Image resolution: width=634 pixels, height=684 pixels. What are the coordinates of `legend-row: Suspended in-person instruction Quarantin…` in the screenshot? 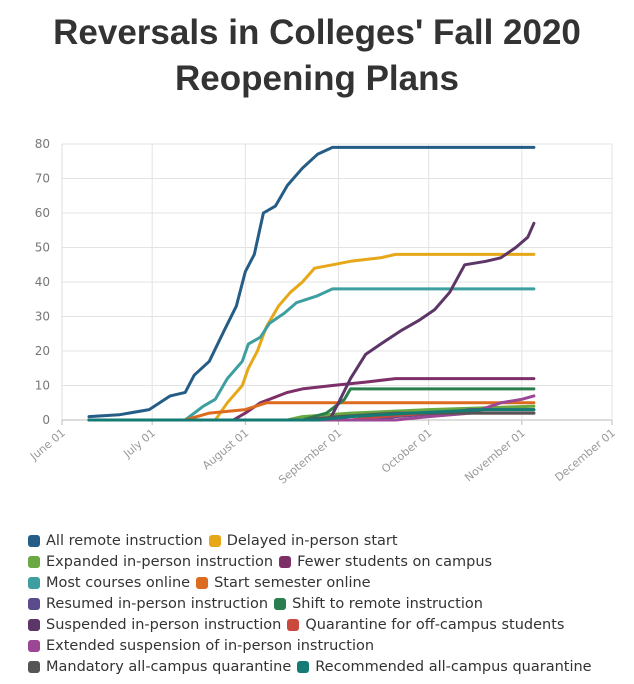 It's located at (328, 624).